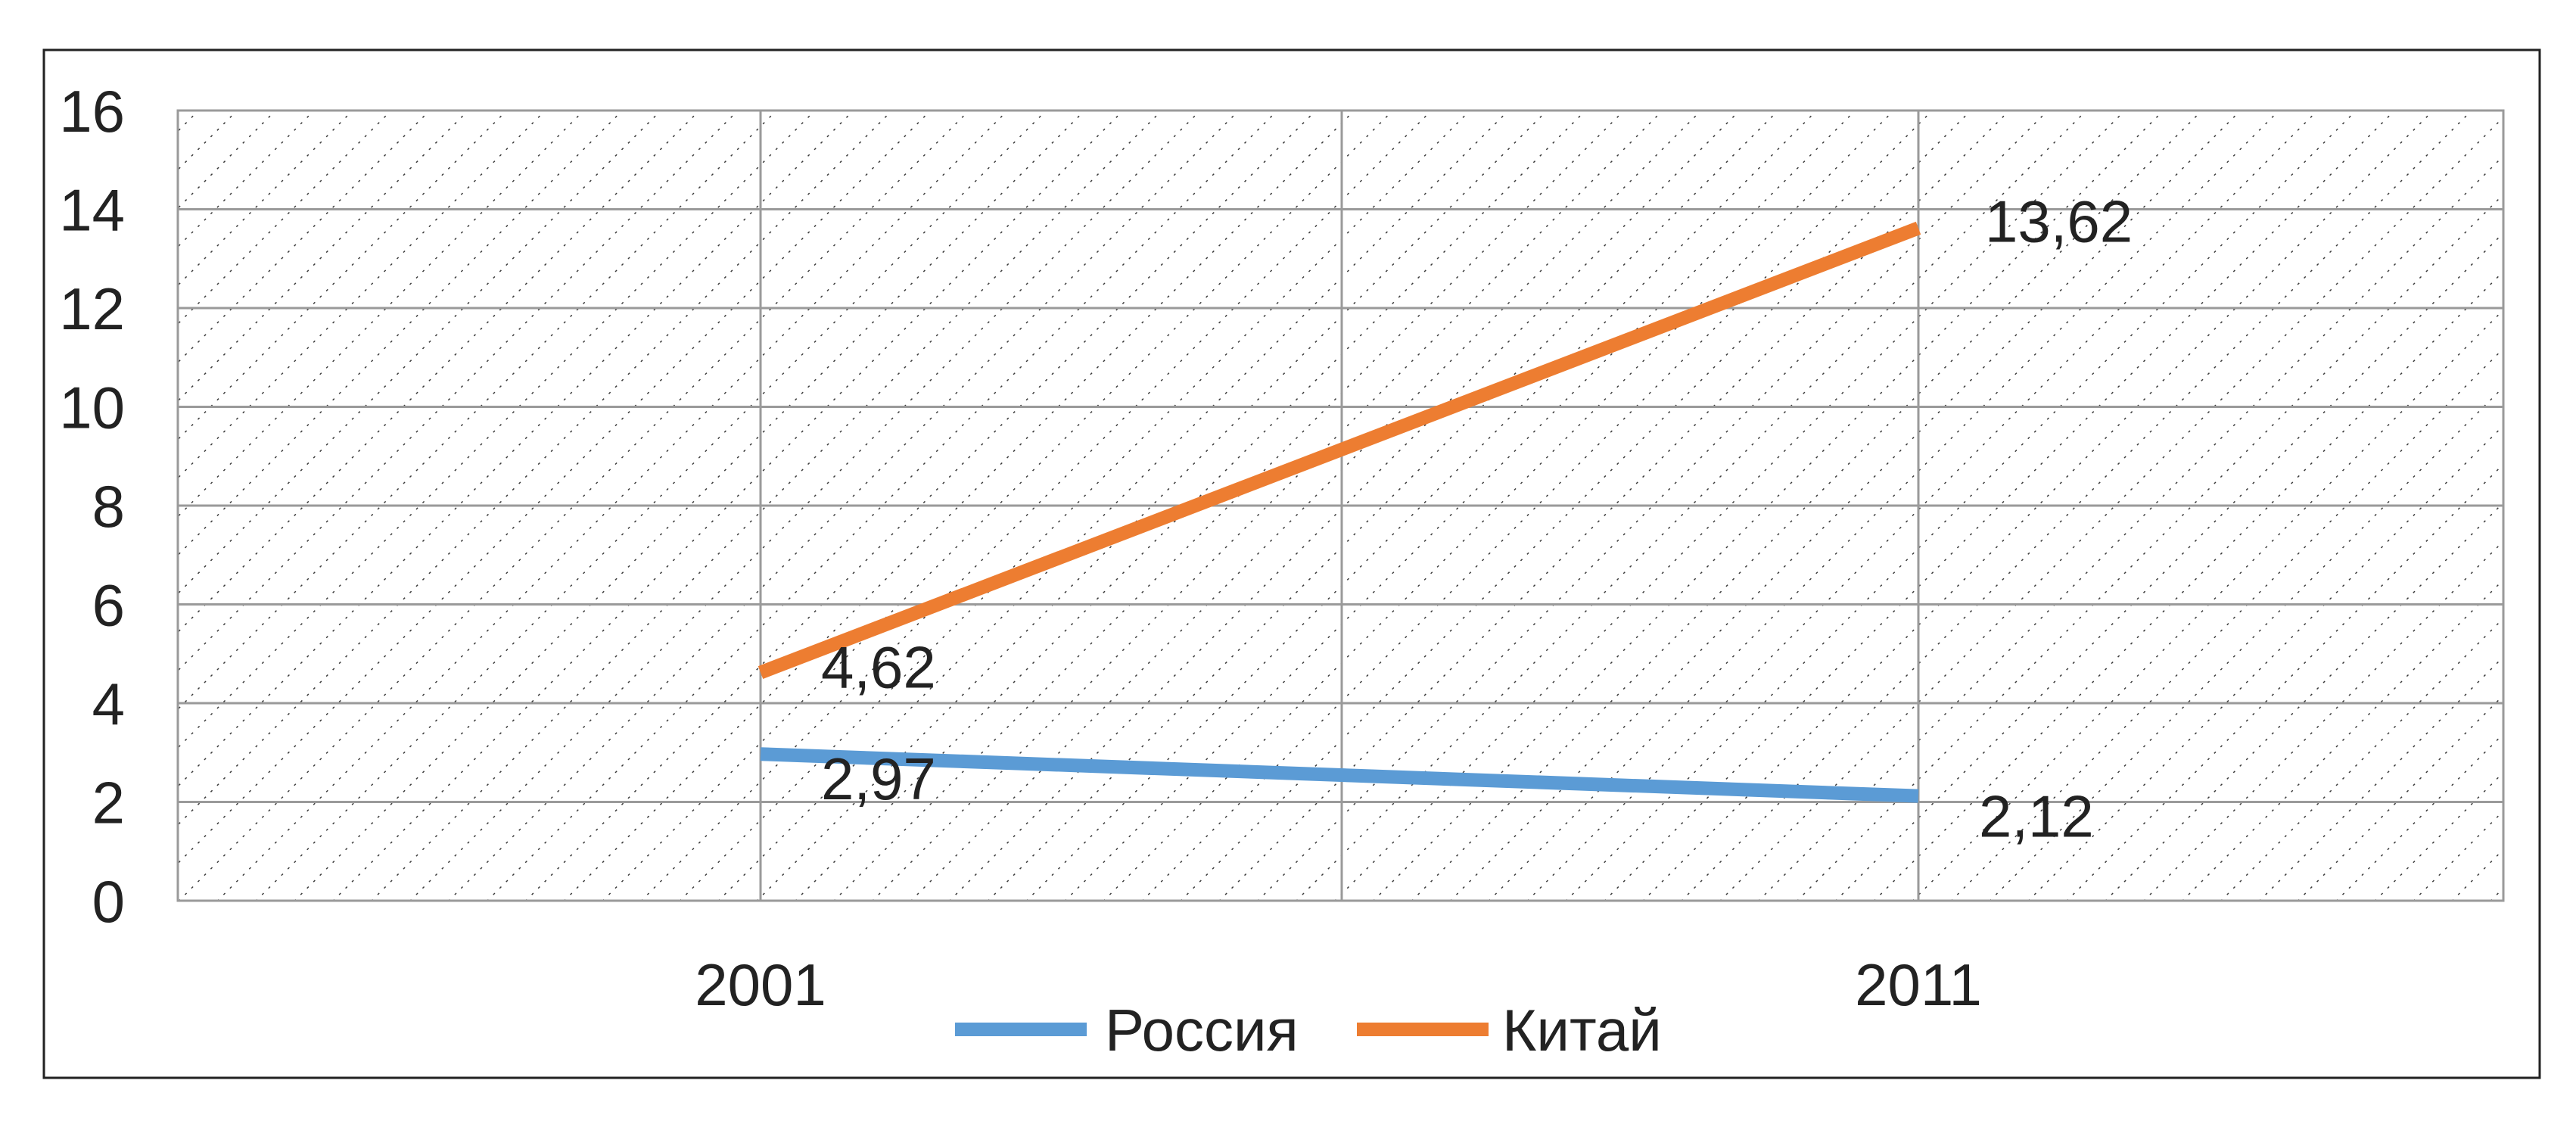 This screenshot has width=2576, height=1124. I want to click on legend-label: Россия, so click(1202, 1030).